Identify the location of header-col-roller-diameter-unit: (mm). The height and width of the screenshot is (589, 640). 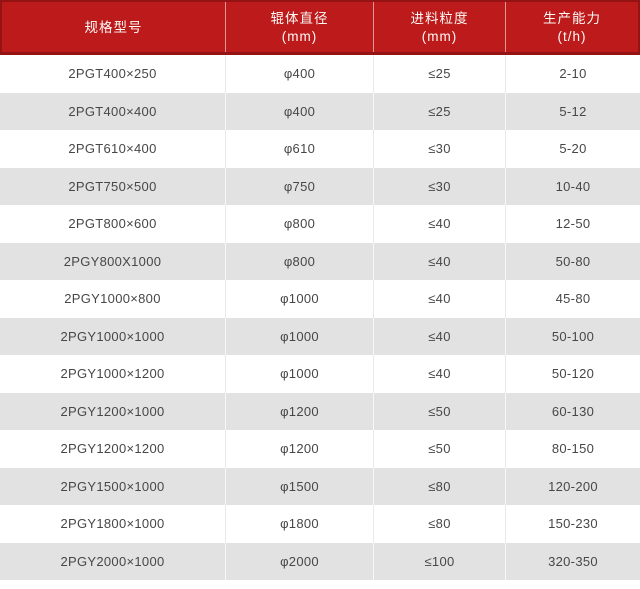
(299, 36).